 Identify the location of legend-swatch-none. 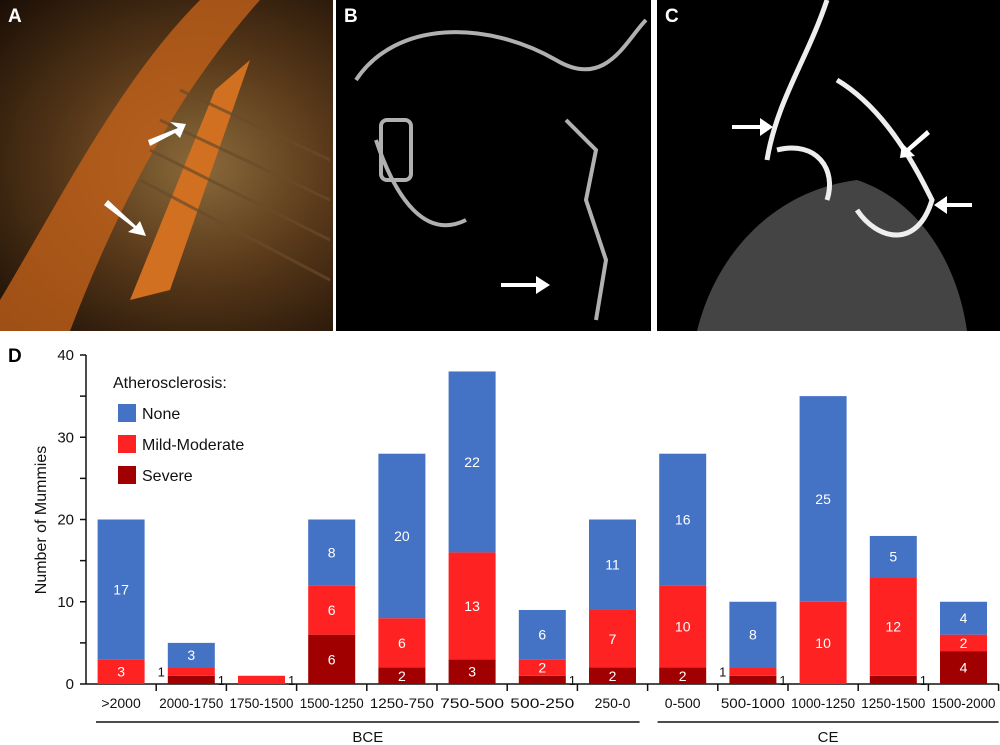
(127, 413).